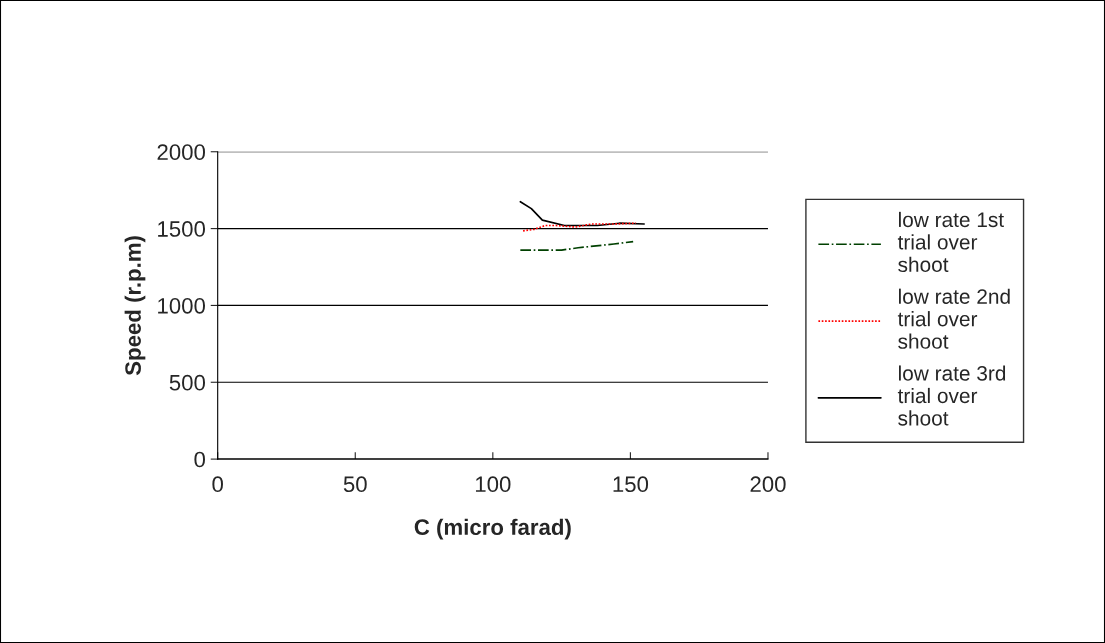  I want to click on legend-label: low rate 3rd trial over shoot, so click(951, 395).